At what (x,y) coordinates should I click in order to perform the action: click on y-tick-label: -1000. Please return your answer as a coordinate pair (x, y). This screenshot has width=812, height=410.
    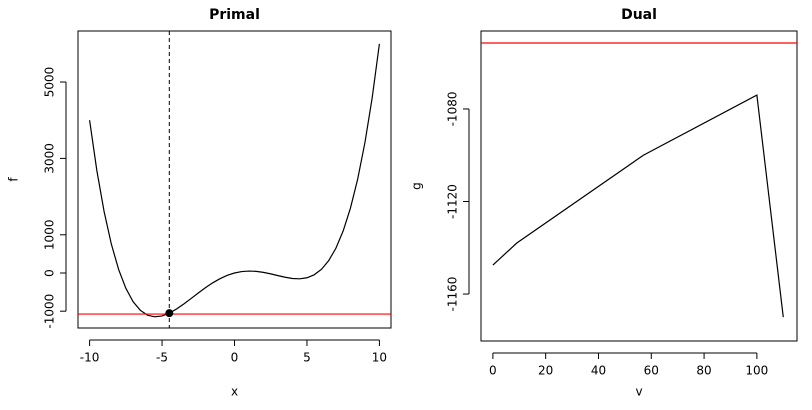
    Looking at the image, I should click on (50, 311).